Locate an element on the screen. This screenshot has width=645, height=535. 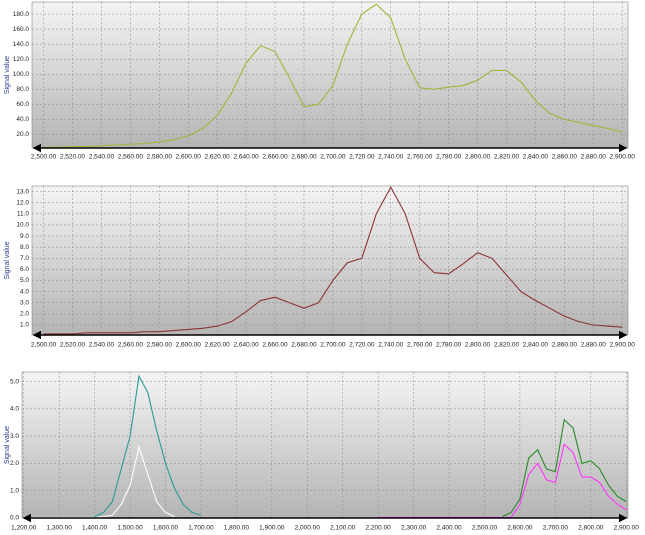
y-tick-label: 10.0 is located at coordinates (22, 225).